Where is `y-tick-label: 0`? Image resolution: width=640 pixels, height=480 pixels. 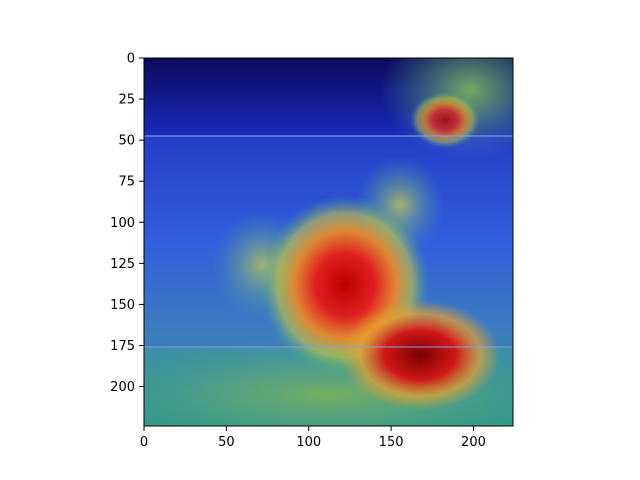 y-tick-label: 0 is located at coordinates (131, 59).